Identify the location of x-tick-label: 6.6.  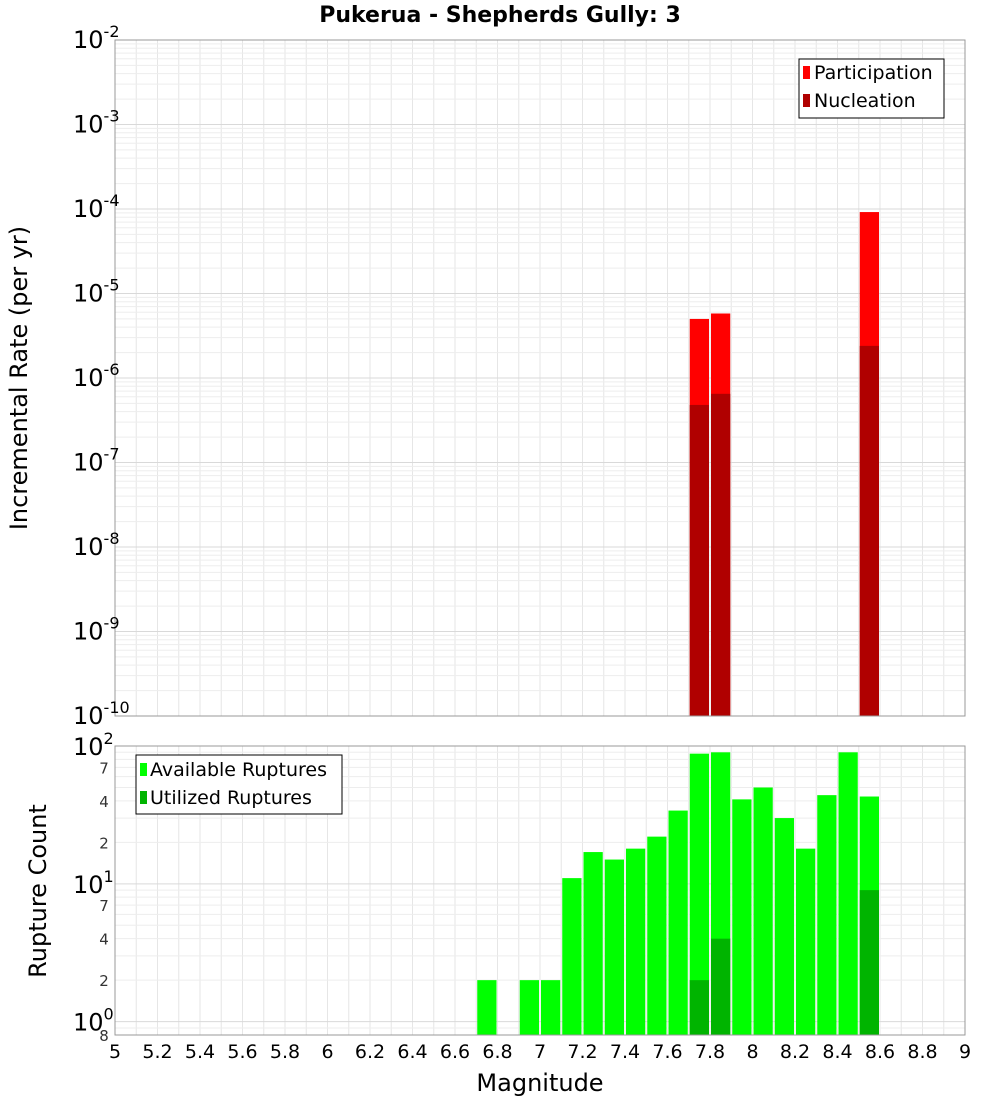
(455, 1052).